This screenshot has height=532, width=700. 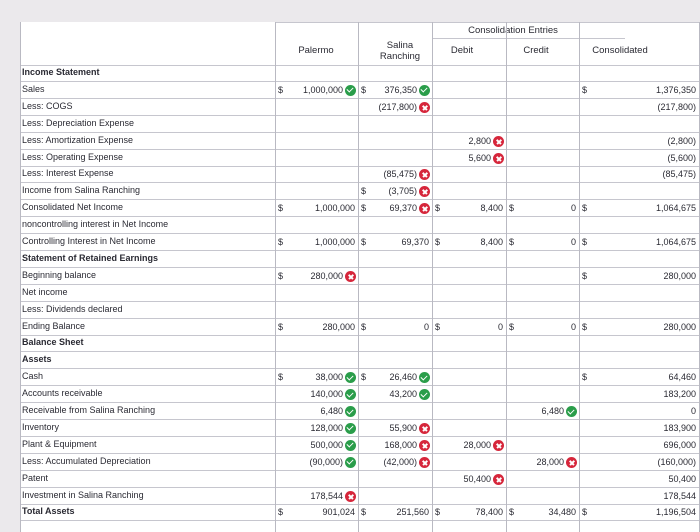 I want to click on cell-con: 183,900, so click(x=639, y=428).